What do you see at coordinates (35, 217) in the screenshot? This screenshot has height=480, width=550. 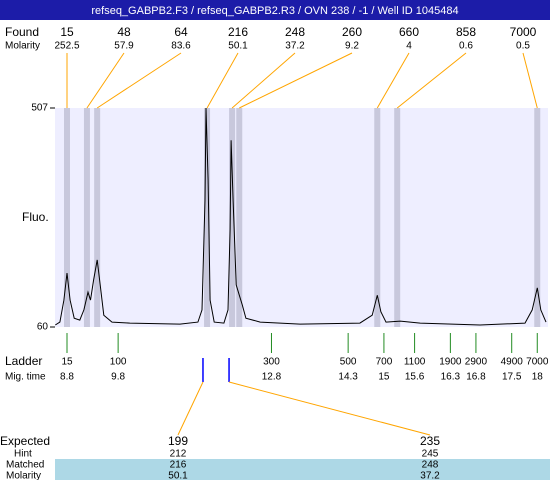 I see `y-axis-label: Fluo.` at bounding box center [35, 217].